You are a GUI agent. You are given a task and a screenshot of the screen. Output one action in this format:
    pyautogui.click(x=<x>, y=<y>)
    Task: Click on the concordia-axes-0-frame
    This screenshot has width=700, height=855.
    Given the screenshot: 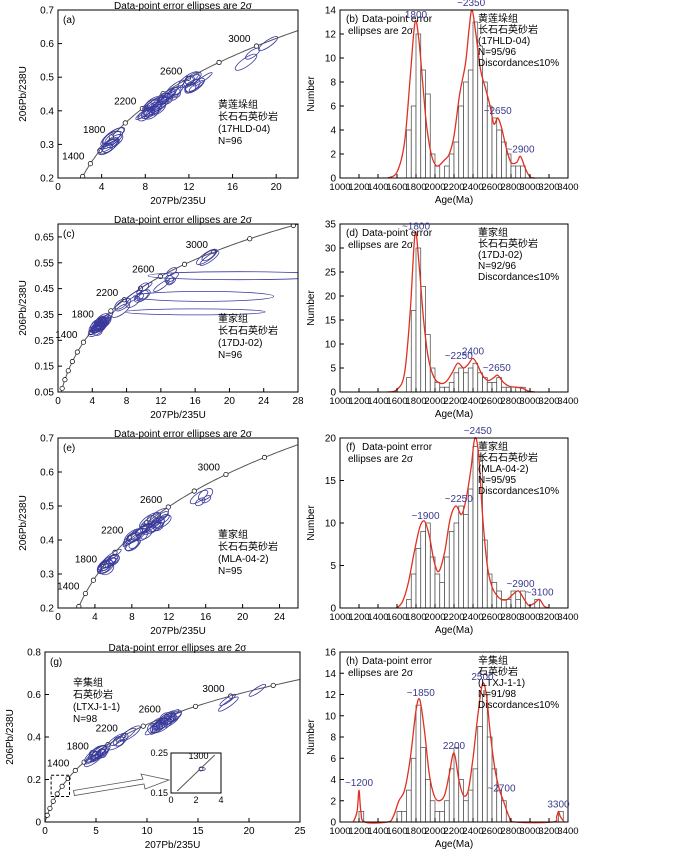 What is the action you would take?
    pyautogui.click(x=178, y=94)
    